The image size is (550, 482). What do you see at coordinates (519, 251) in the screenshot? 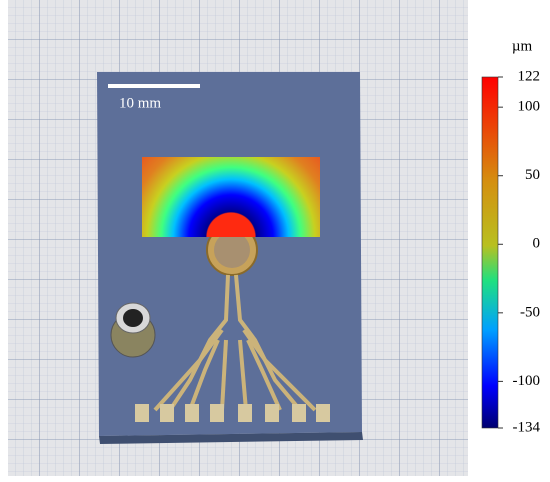
I see `colorbar-ticks: 122 100 50 0 -50 -100 -134` at bounding box center [519, 251].